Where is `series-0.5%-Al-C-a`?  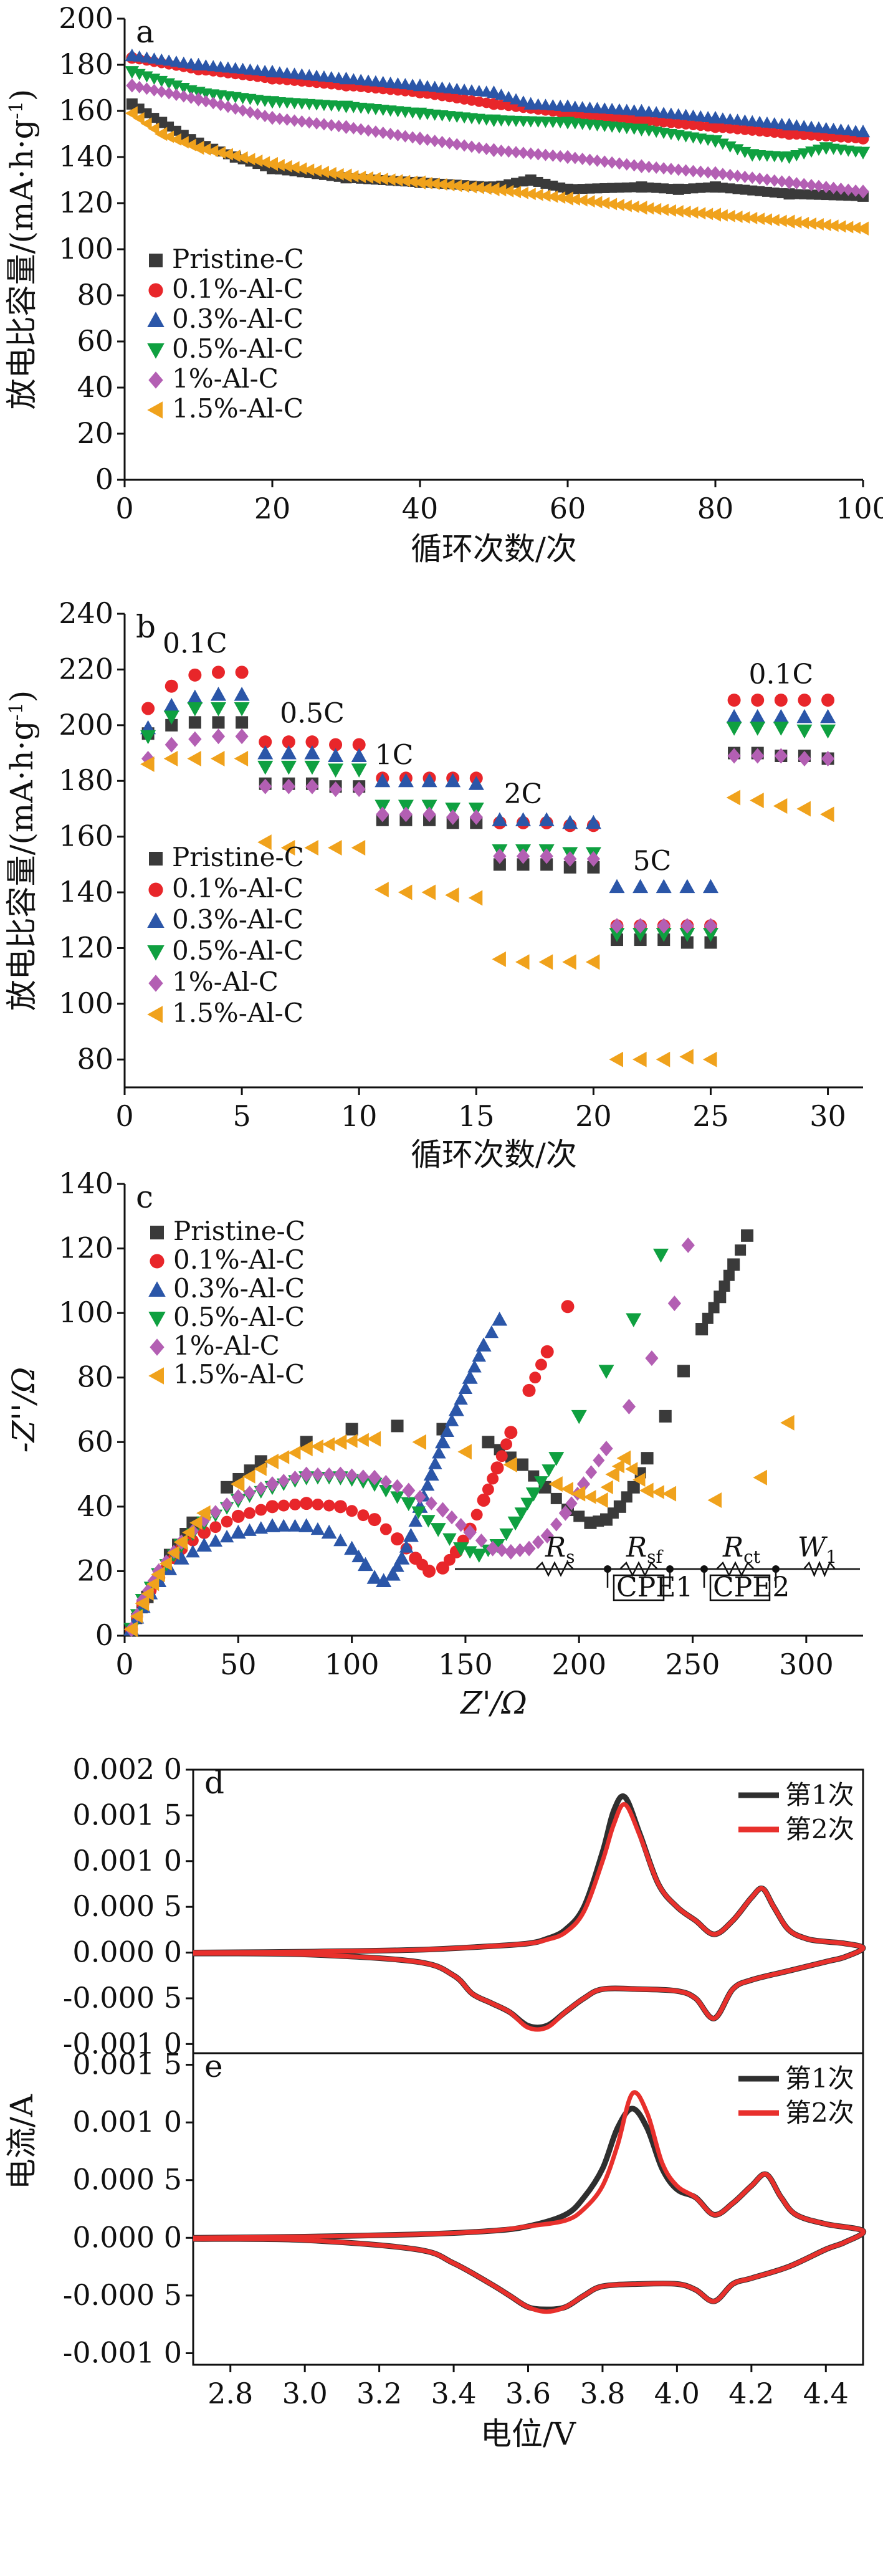
series-0.5%-Al-C-a is located at coordinates (498, 115).